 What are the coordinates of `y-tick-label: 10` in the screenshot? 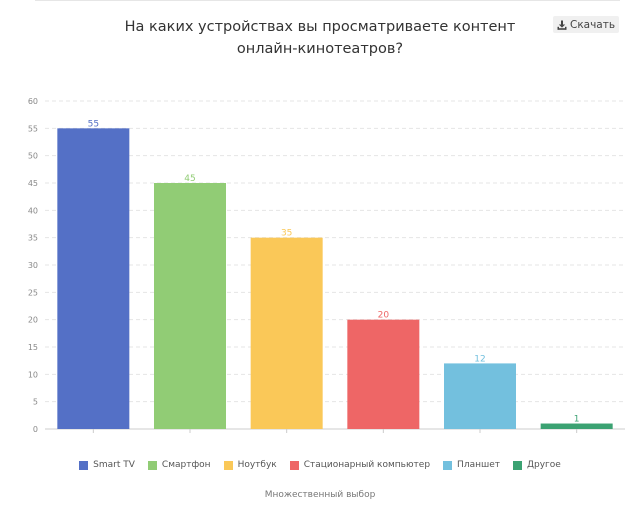 It's located at (33, 374).